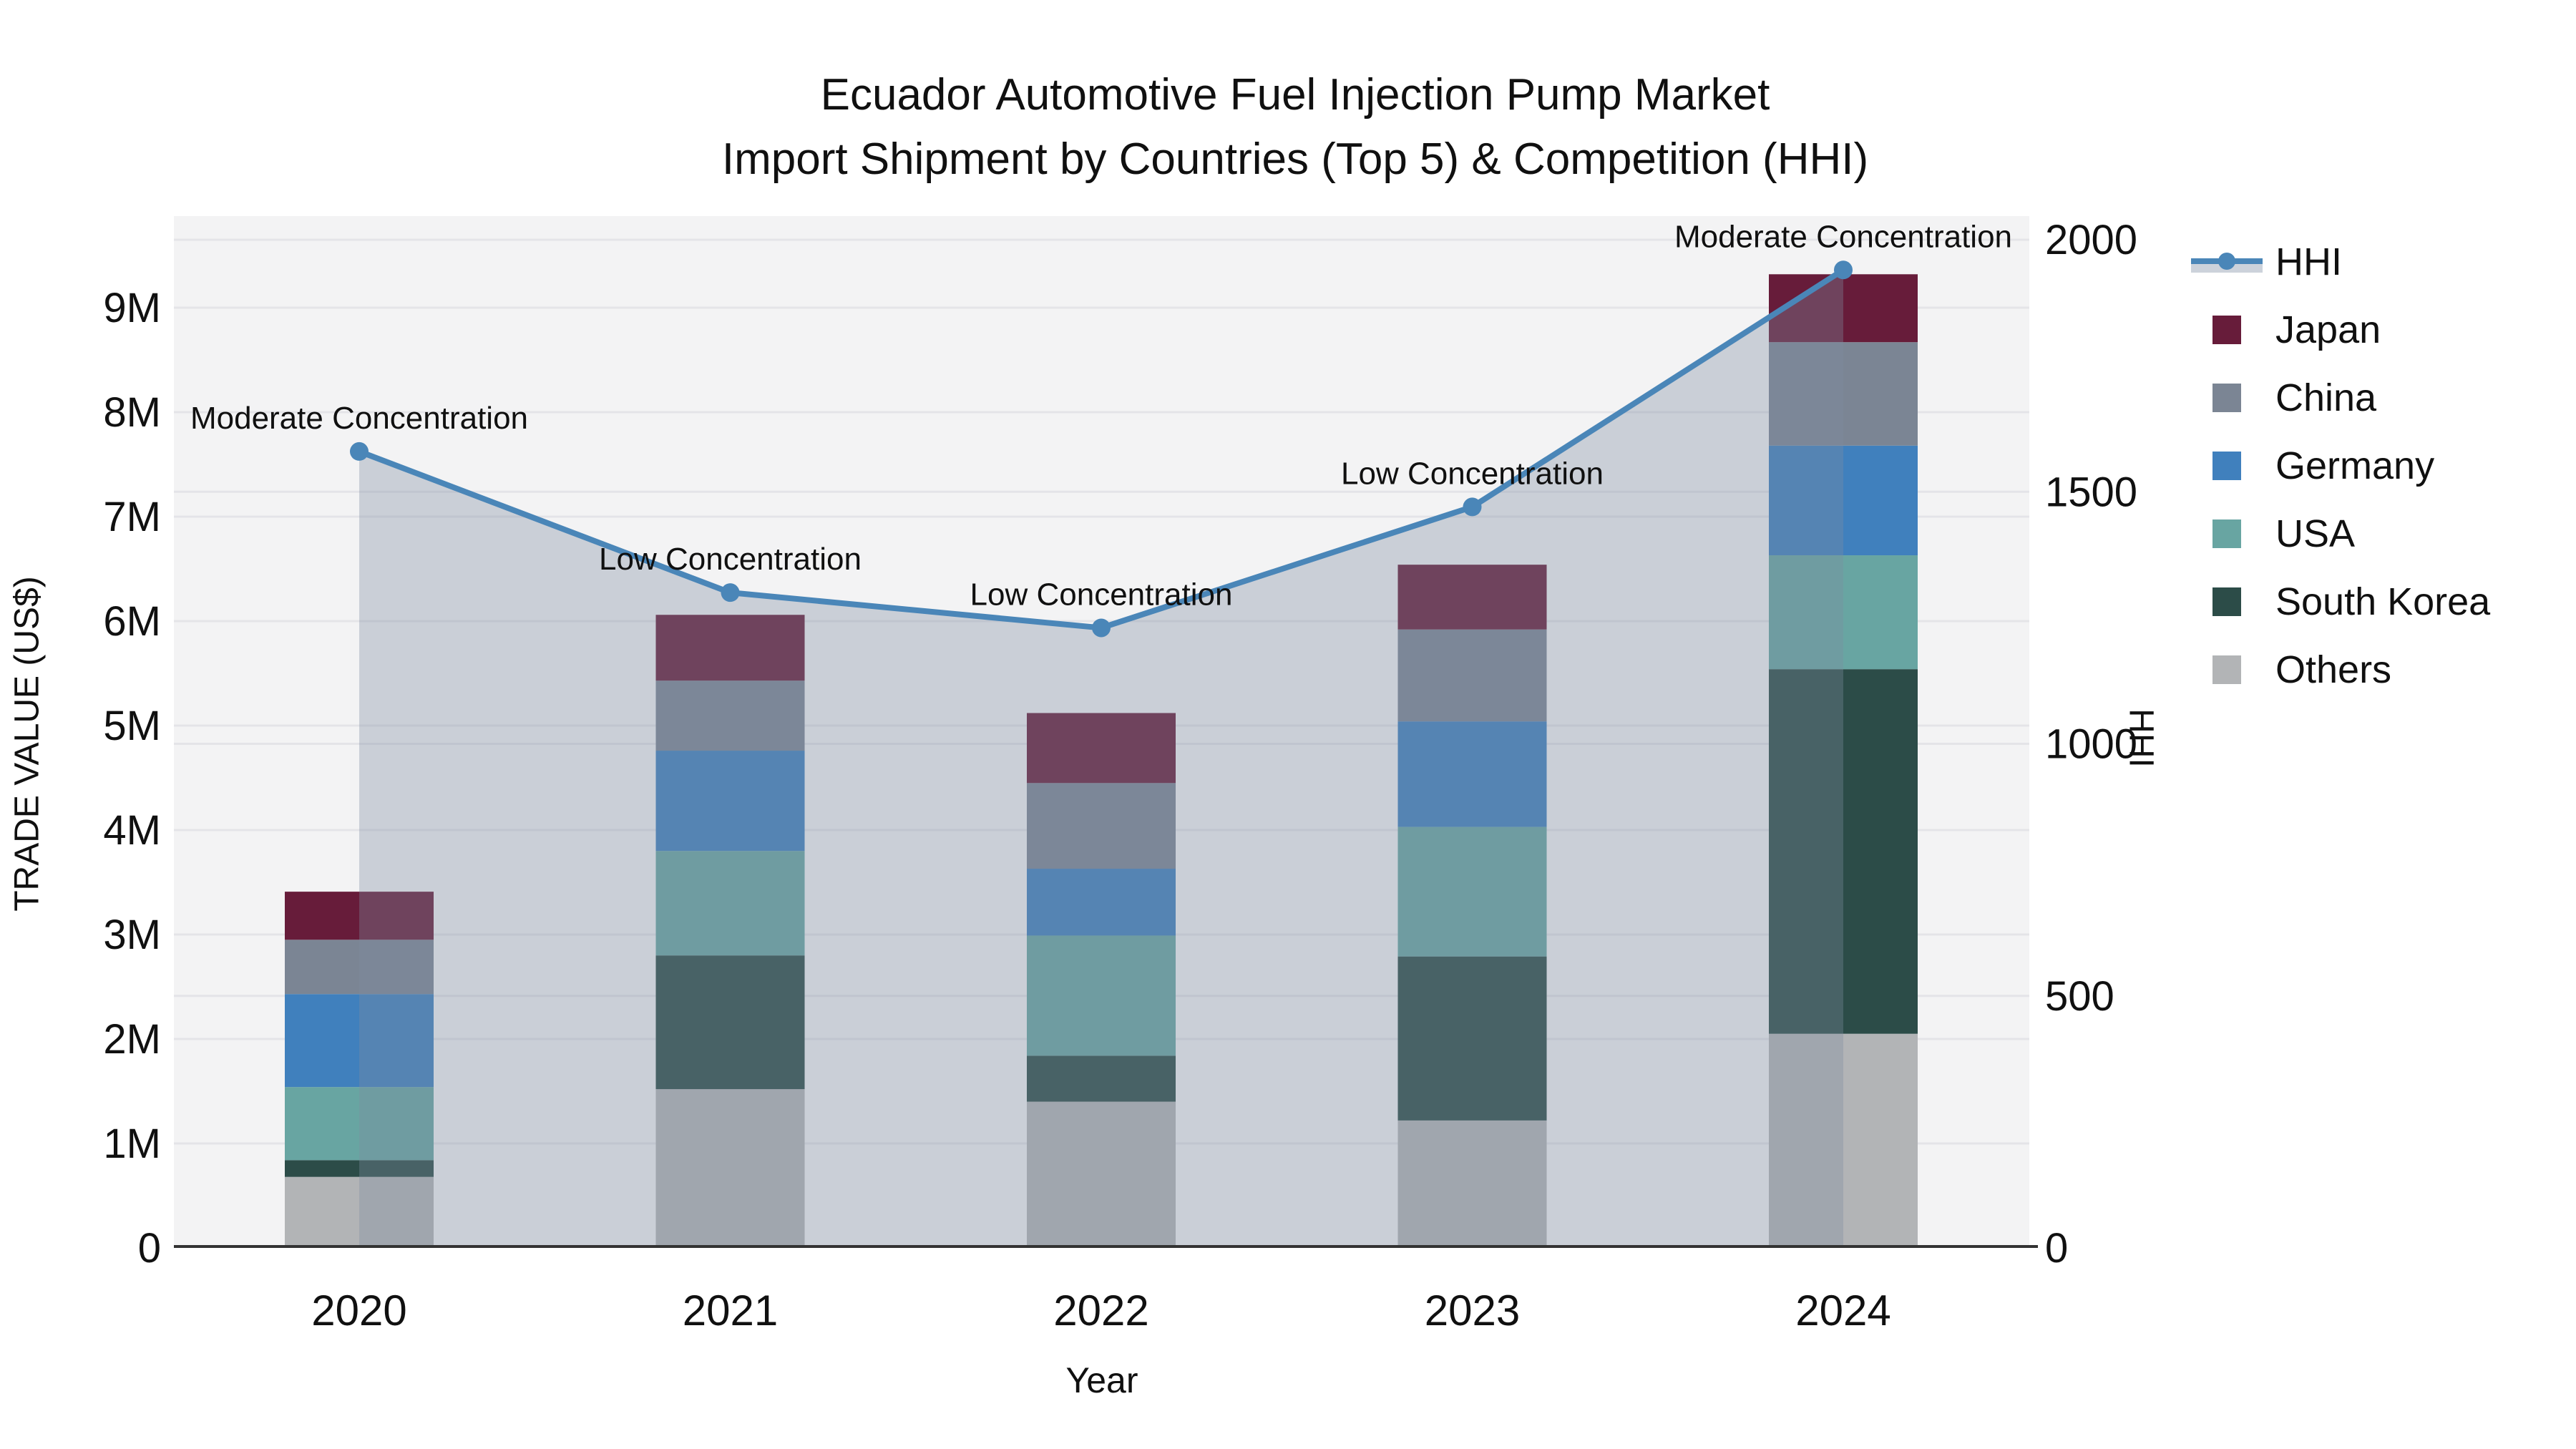  What do you see at coordinates (730, 715) in the screenshot?
I see `bar-segment-china-2021` at bounding box center [730, 715].